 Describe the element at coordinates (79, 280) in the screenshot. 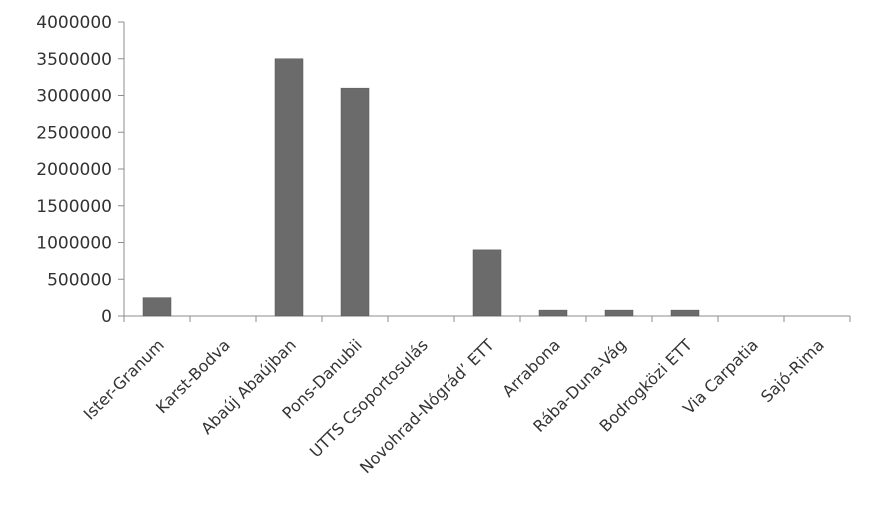

I see `y-tick-label: 500000` at that location.